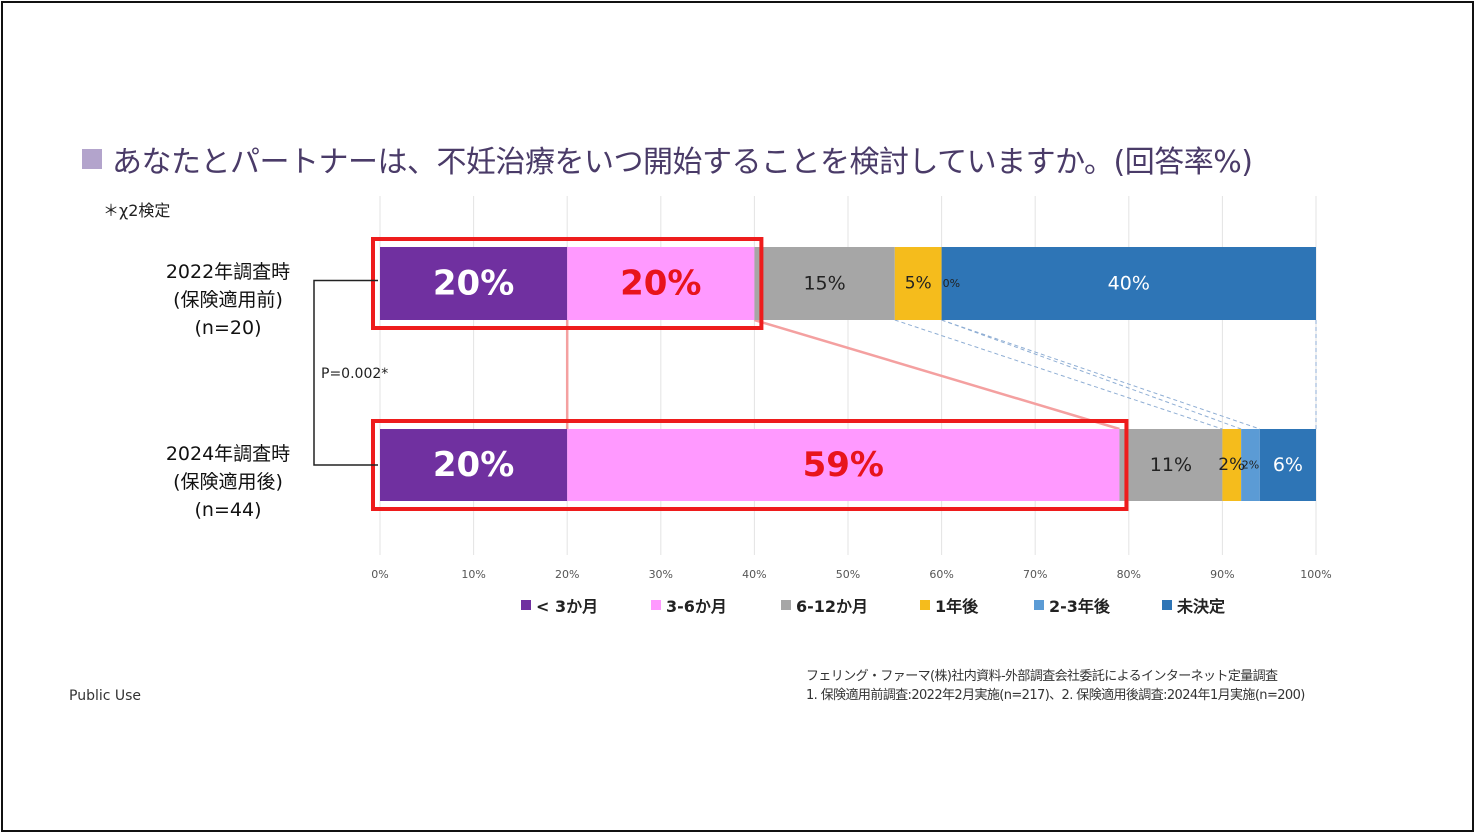  Describe the element at coordinates (473, 574) in the screenshot. I see `x-tick-label: 10%` at that location.